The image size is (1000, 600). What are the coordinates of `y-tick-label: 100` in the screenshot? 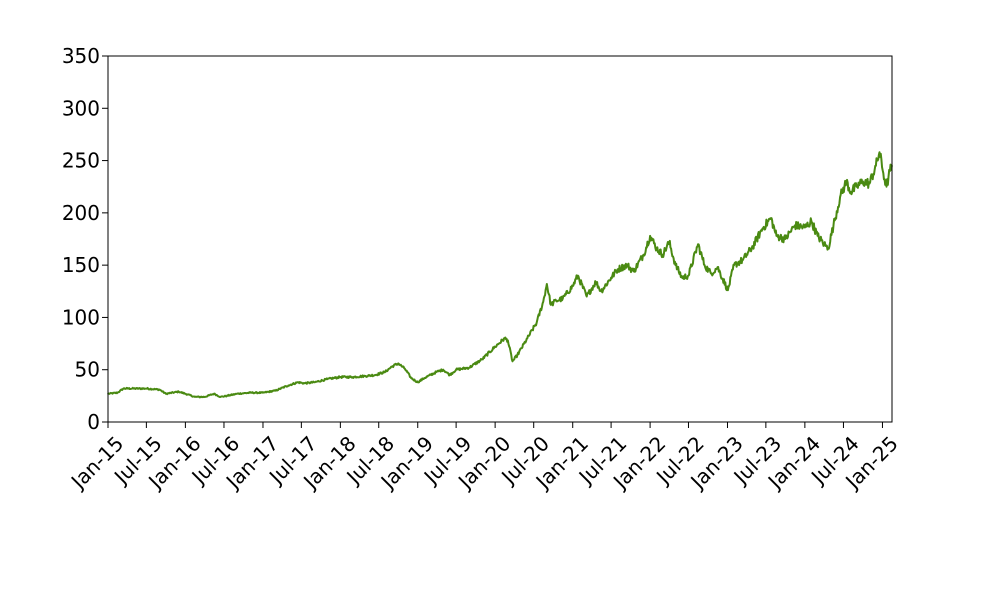 It's located at (81, 317).